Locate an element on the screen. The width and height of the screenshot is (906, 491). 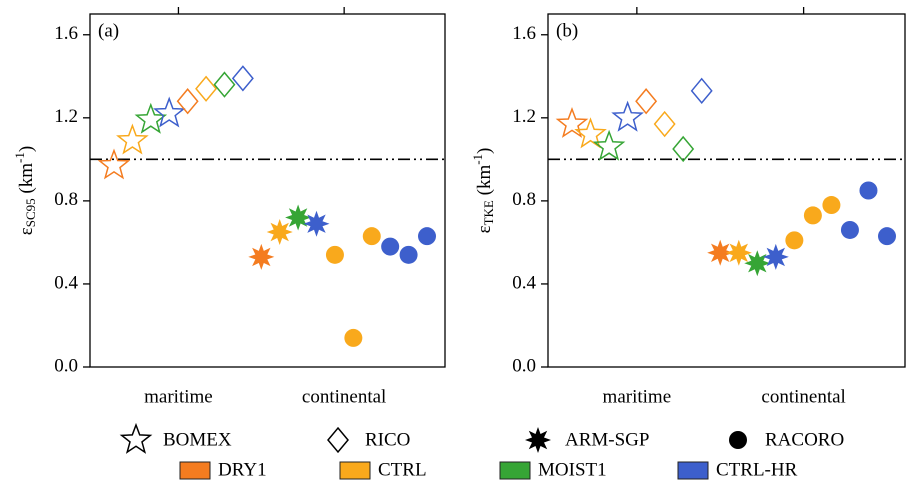
y-axis-label: εTKE (km-1) is located at coordinates (483, 191).